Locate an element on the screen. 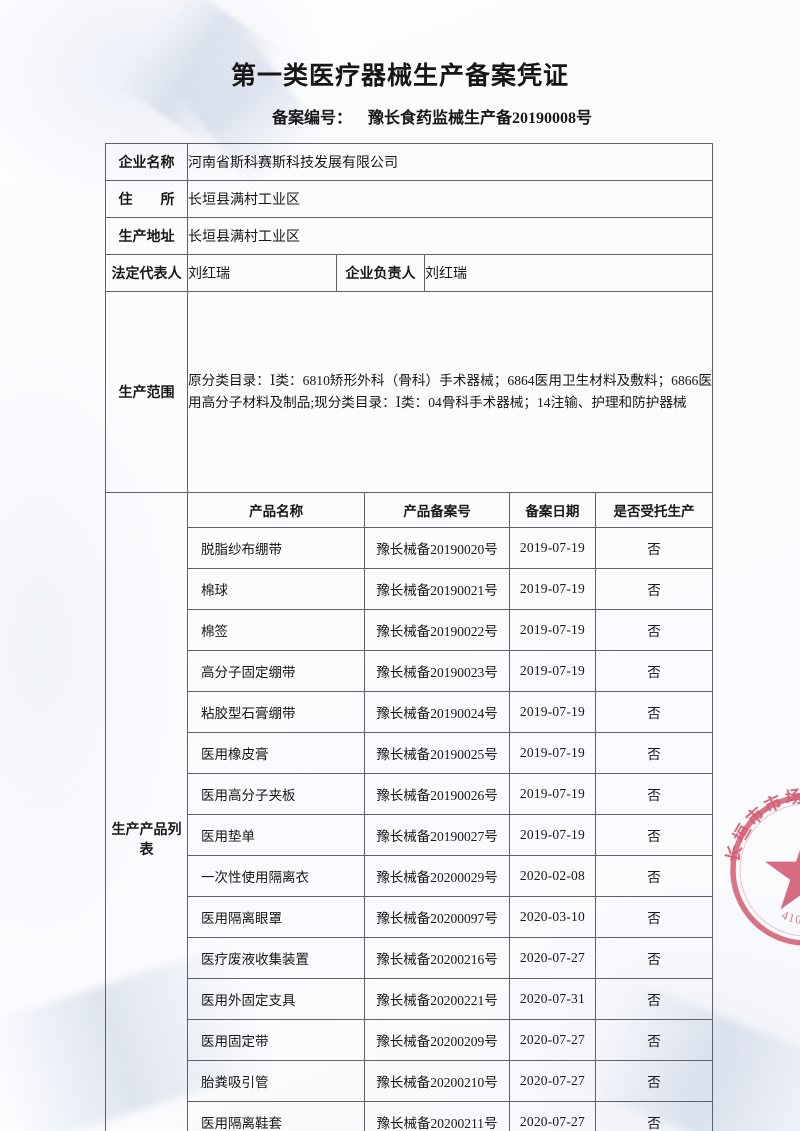 The image size is (800, 1131). table-row: 脱脂纱布绷带 豫长械备20190020号 2019-07-19 否 is located at coordinates (450, 548).